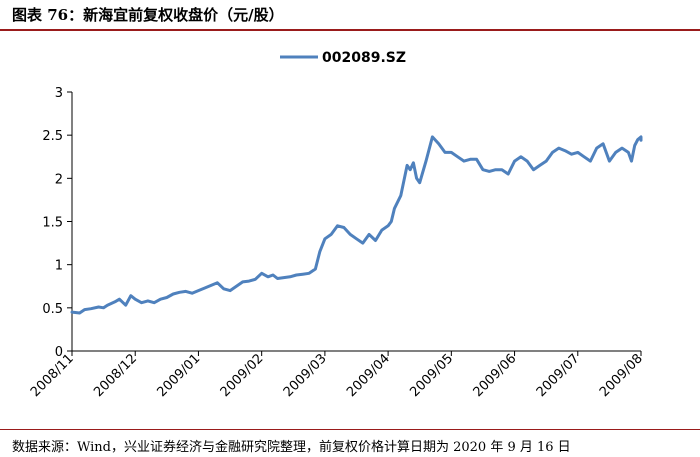  Describe the element at coordinates (368, 375) in the screenshot. I see `x-tick-label: 2009/04` at that location.